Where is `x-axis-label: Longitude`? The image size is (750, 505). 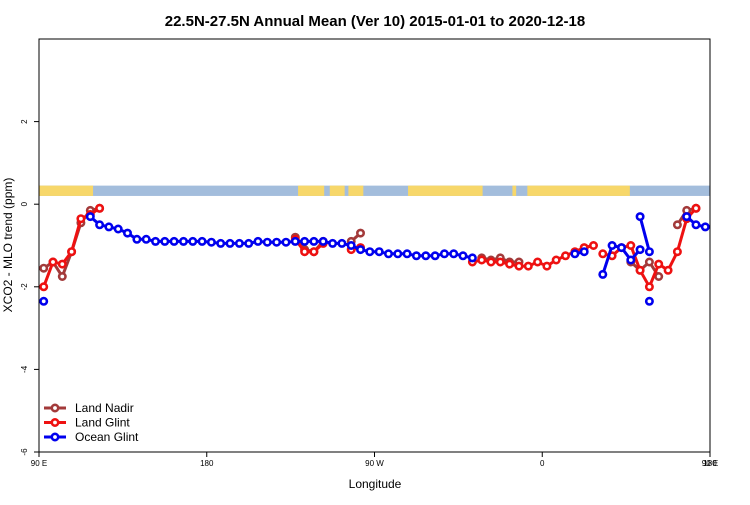
x-axis-label: Longitude is located at coordinates (375, 484).